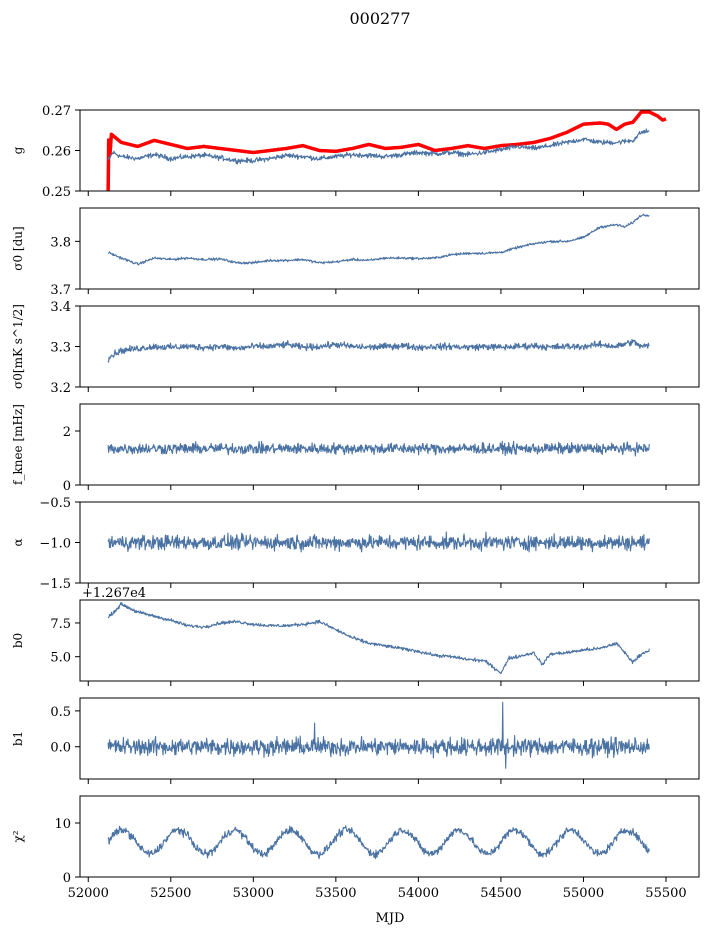 This screenshot has height=936, width=709. I want to click on y-tick-label: 0.0, so click(60, 748).